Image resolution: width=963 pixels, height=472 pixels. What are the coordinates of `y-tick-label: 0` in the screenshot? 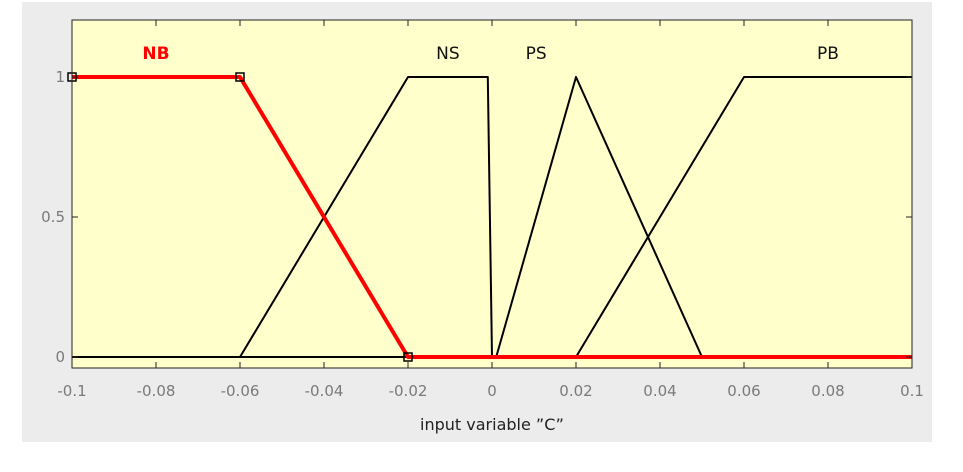 It's located at (60, 357).